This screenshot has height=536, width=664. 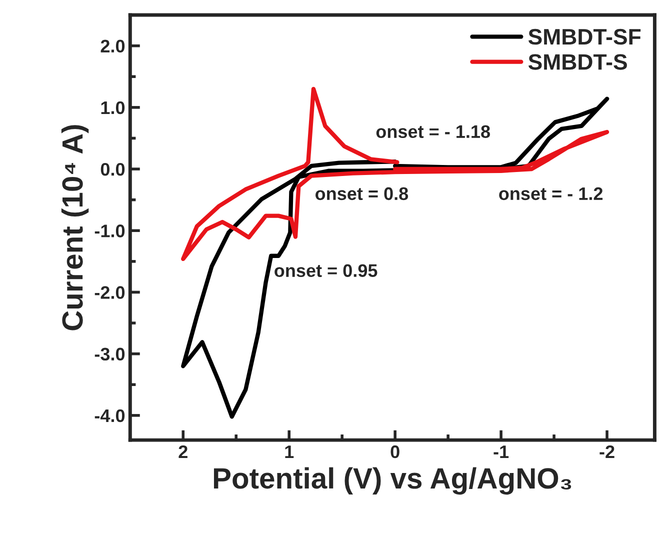 I want to click on annotation: onset = - 1.18, so click(x=433, y=131).